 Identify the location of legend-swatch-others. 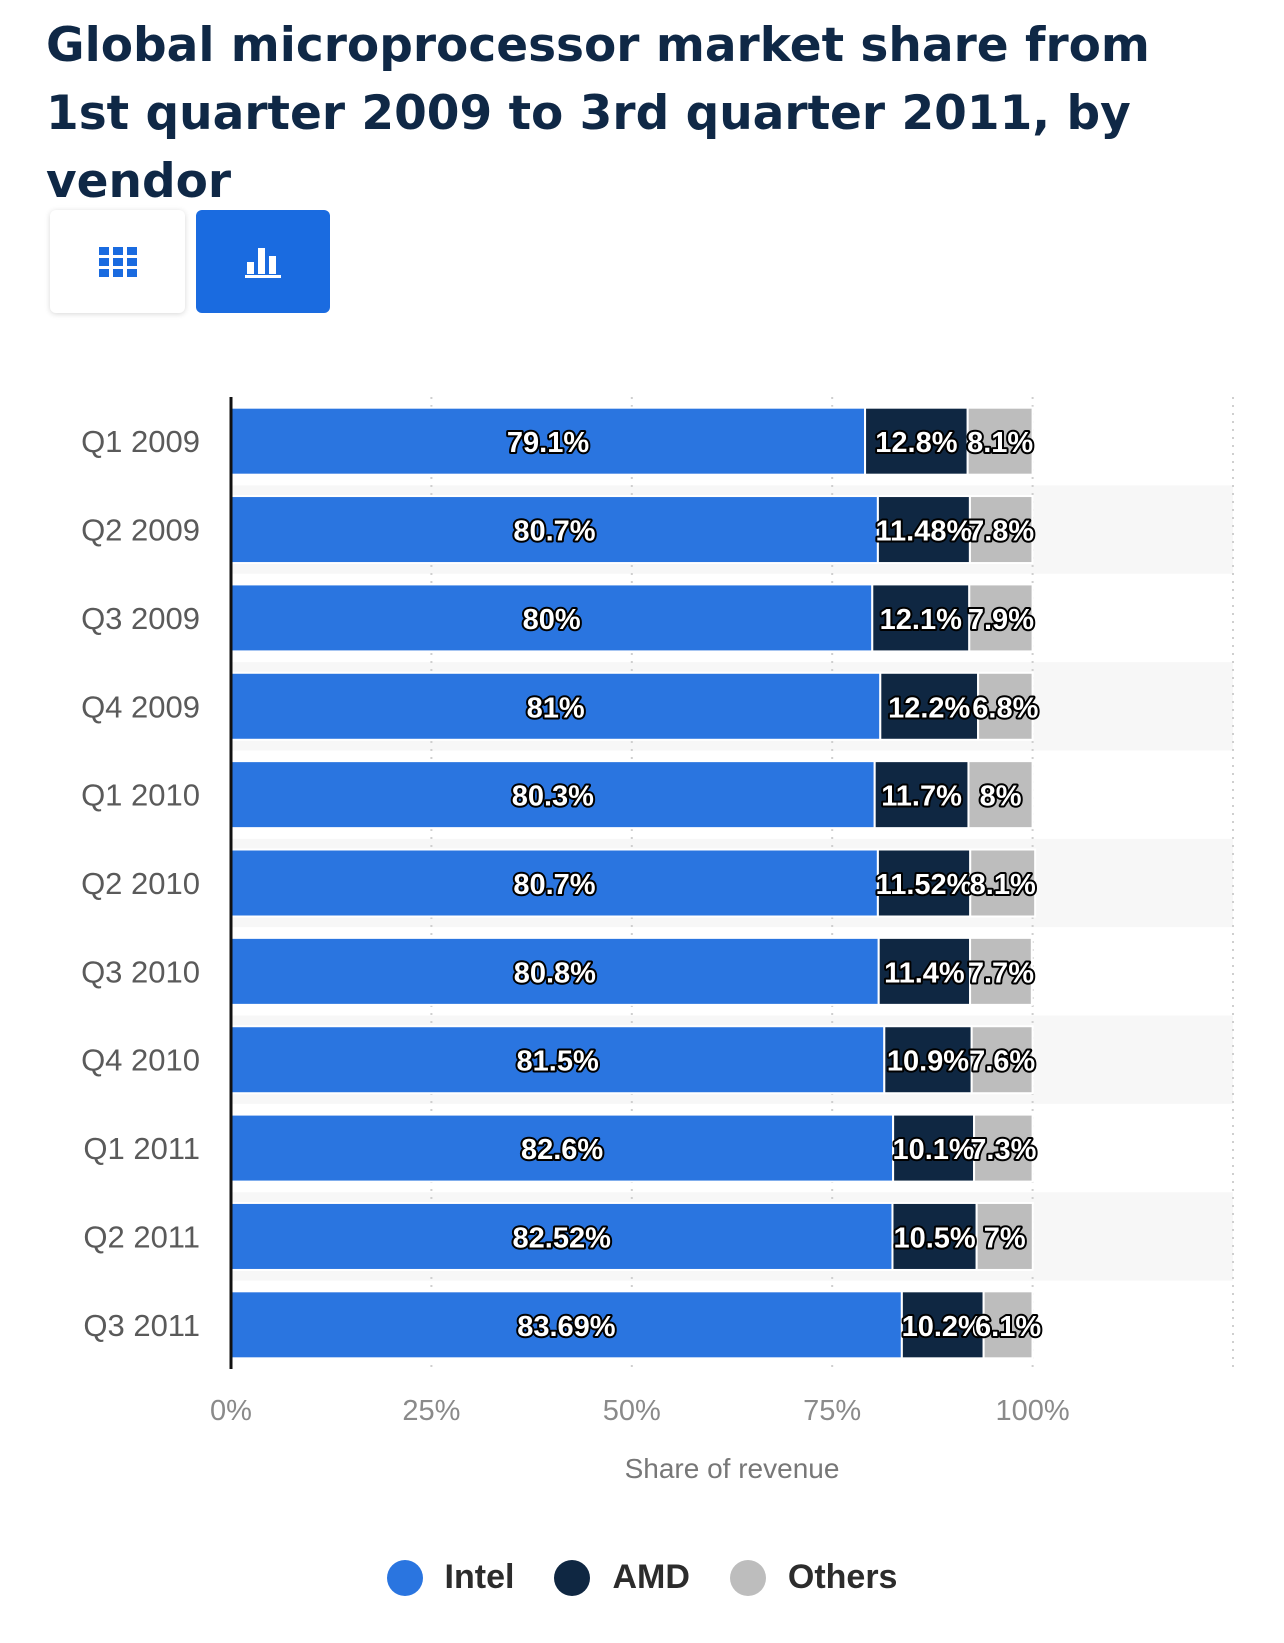
(747, 1577).